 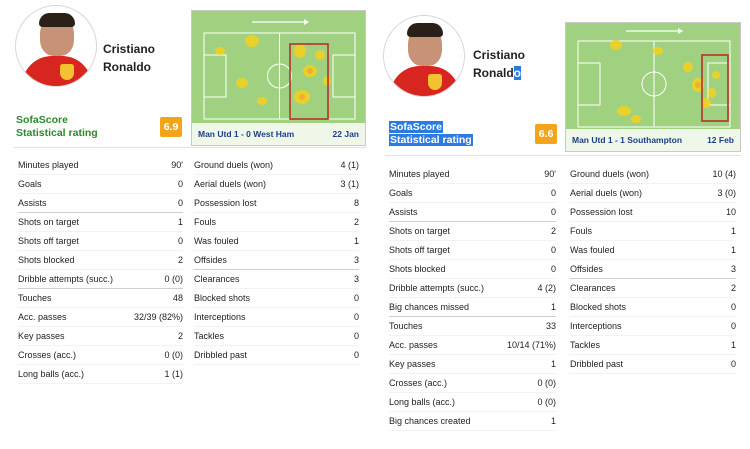 I want to click on stat-row: Acc. passes 10/14 (71%), so click(x=472, y=345).